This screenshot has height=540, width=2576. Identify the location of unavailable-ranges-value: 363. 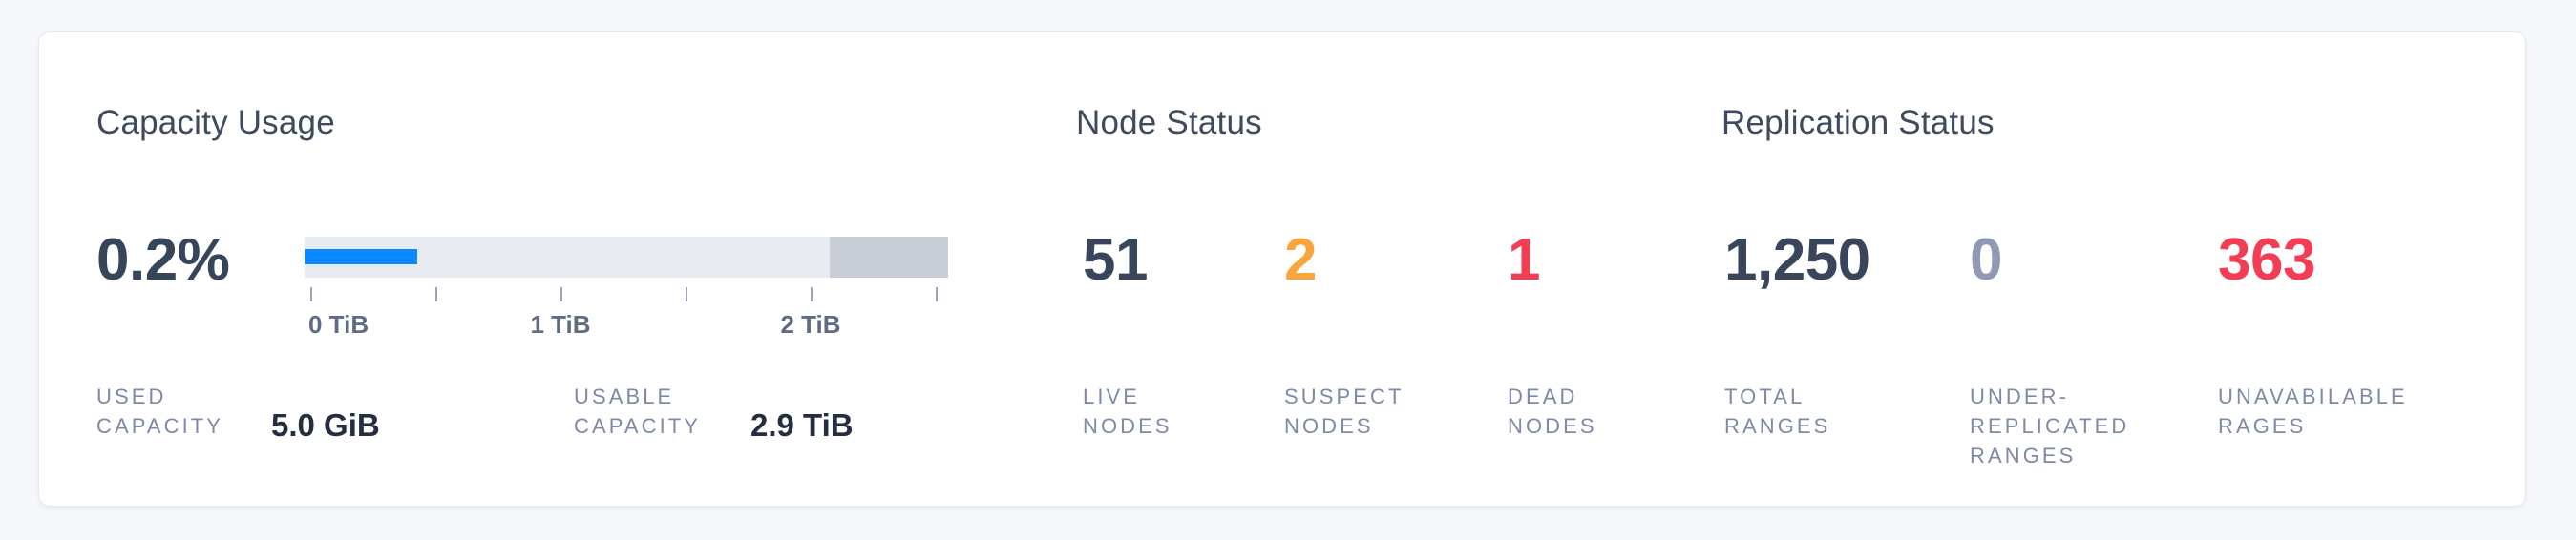
(2266, 260).